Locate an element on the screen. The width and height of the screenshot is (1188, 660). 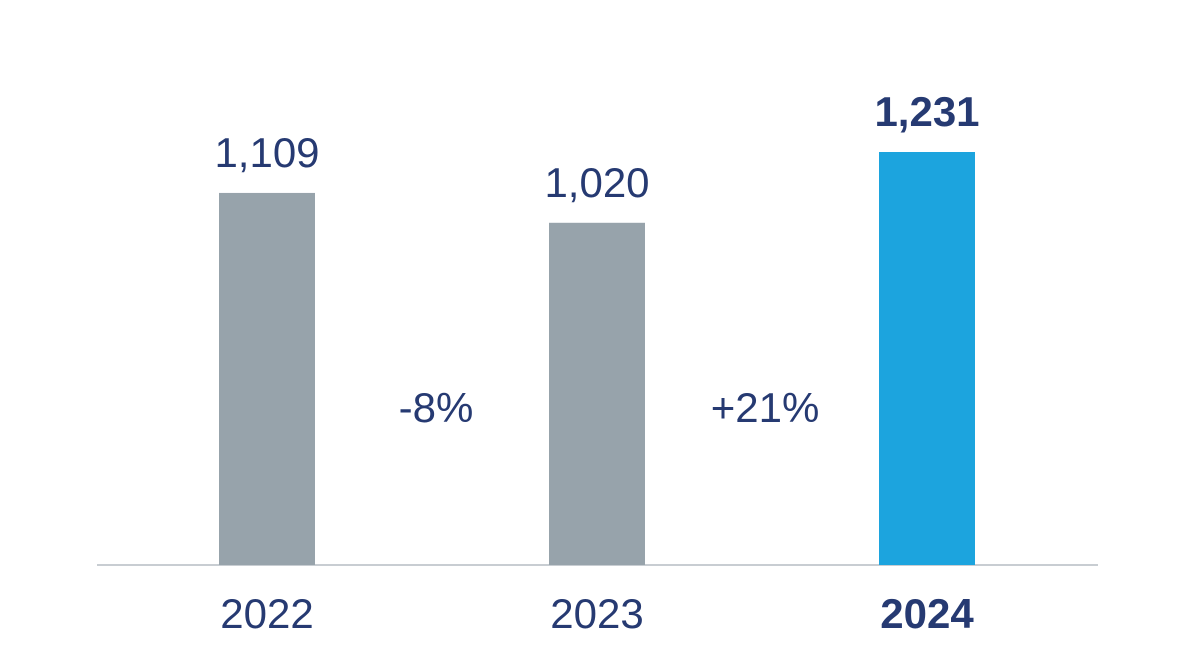
bar-2022 is located at coordinates (267, 378).